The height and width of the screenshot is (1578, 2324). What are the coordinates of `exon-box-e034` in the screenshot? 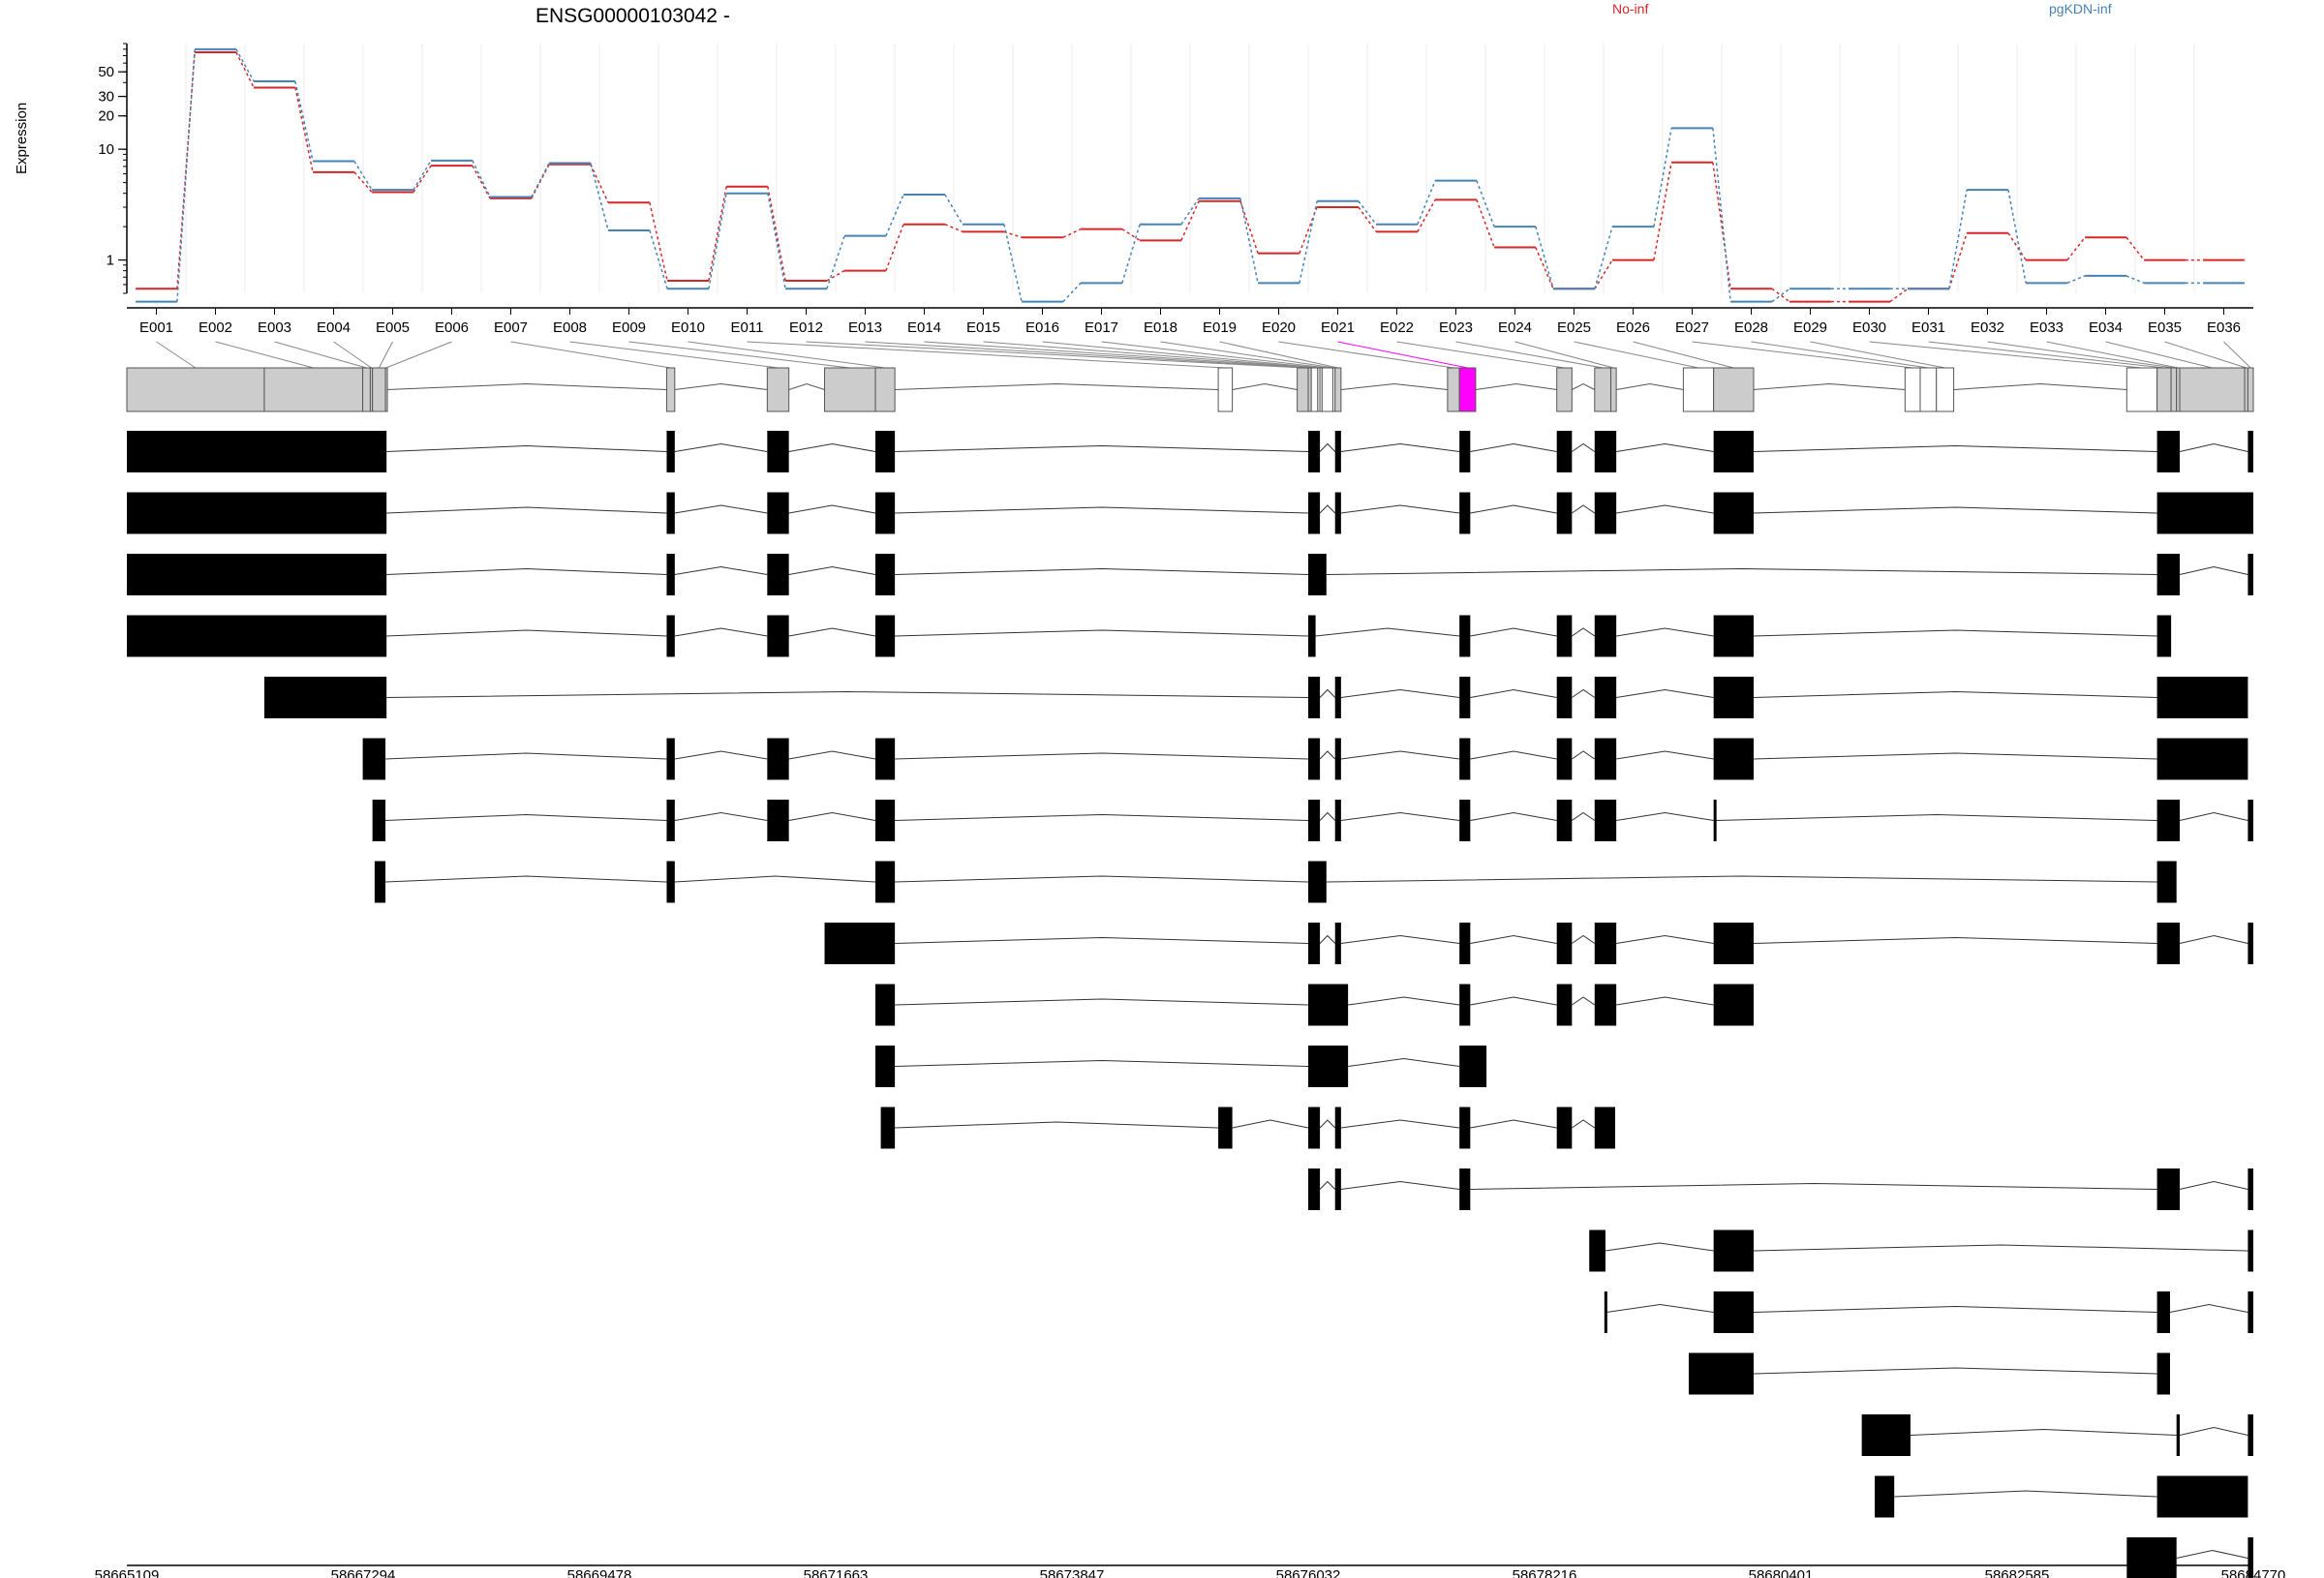 It's located at (2212, 389).